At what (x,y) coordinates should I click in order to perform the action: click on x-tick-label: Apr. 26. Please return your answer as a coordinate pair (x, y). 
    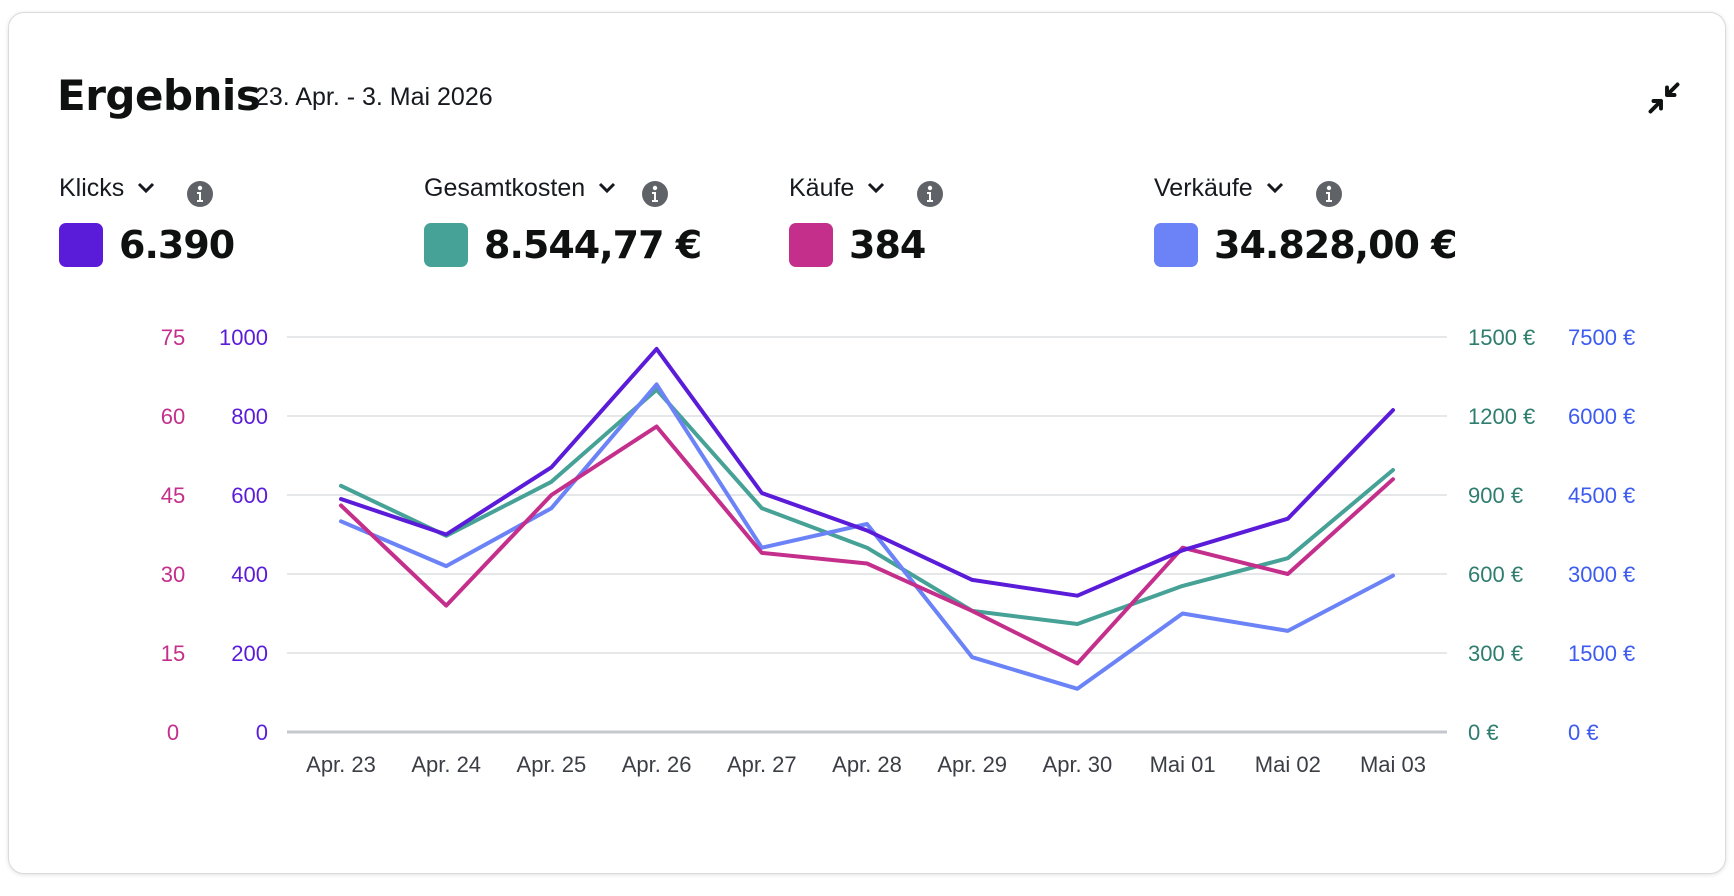
    Looking at the image, I should click on (657, 764).